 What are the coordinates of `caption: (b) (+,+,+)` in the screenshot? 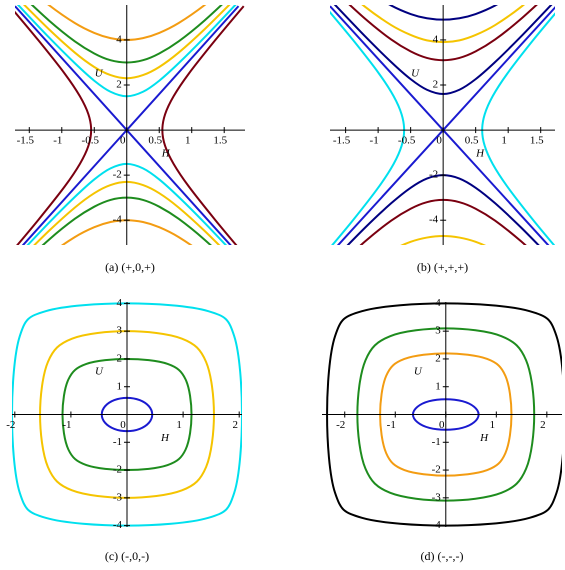 It's located at (442, 267).